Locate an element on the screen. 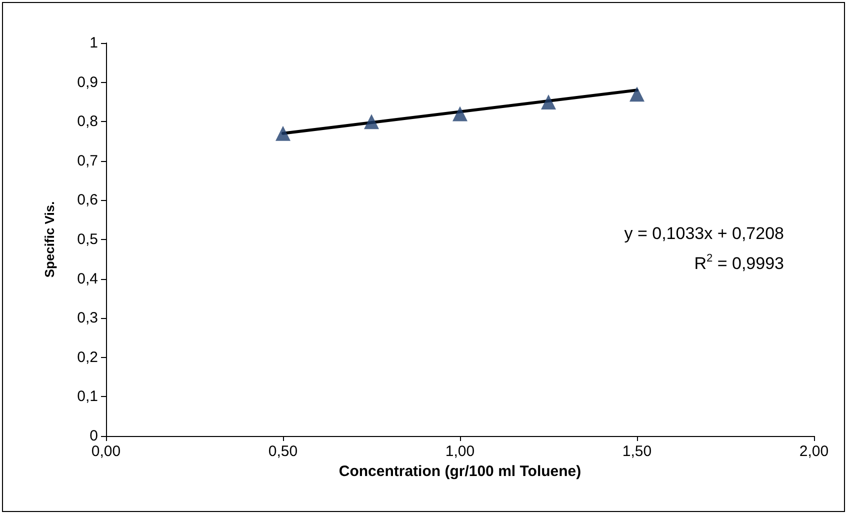 The height and width of the screenshot is (516, 849). x-tick-label: 1,00 is located at coordinates (460, 451).